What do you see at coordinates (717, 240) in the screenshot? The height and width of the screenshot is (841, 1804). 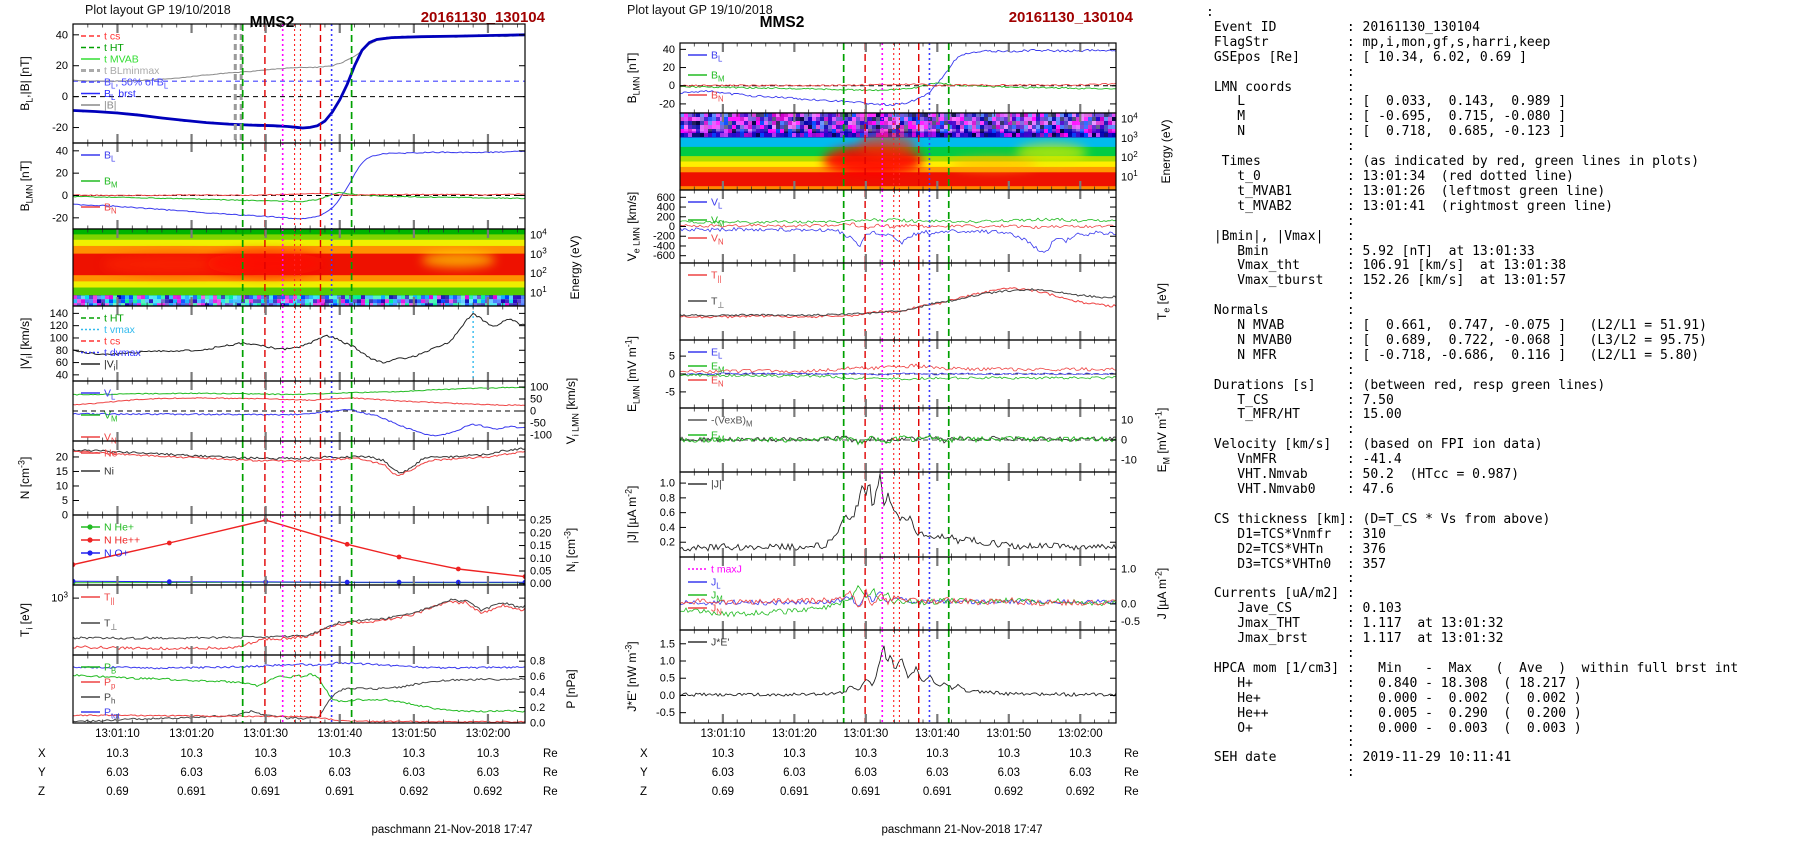 I see `legend-label: VN` at bounding box center [717, 240].